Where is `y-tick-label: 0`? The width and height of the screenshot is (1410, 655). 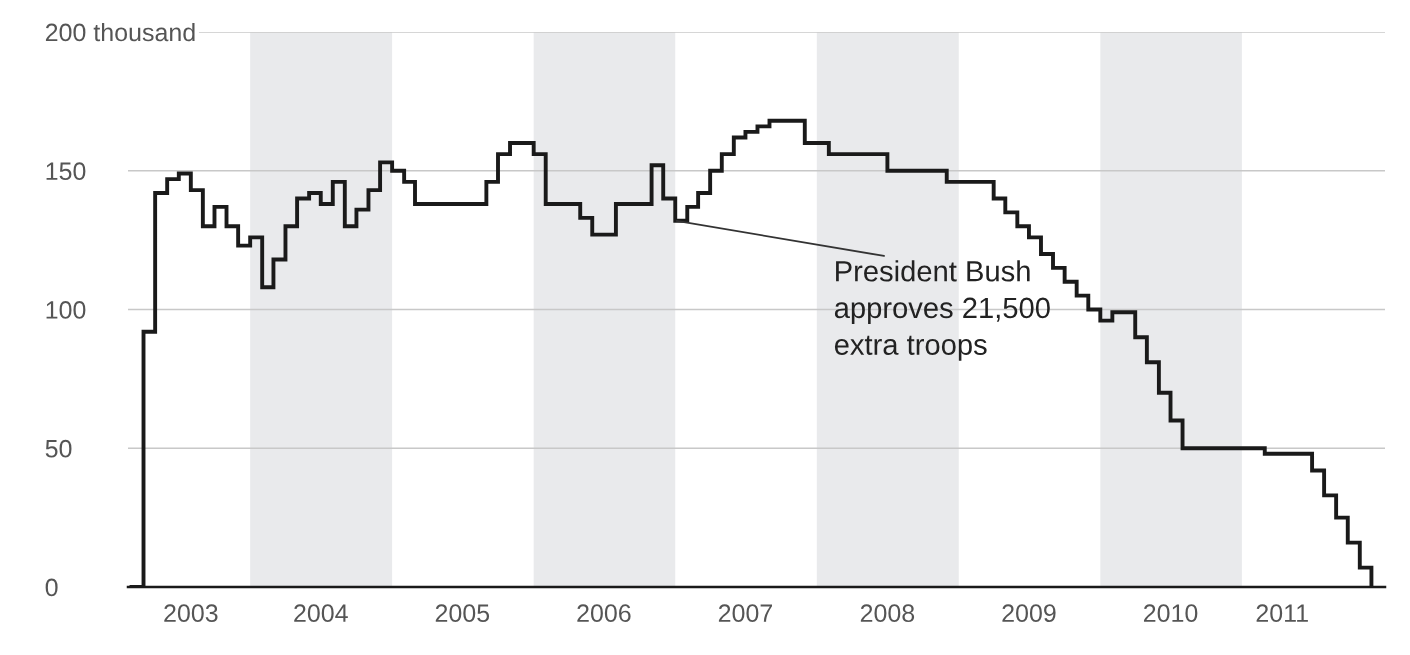 y-tick-label: 0 is located at coordinates (51, 587).